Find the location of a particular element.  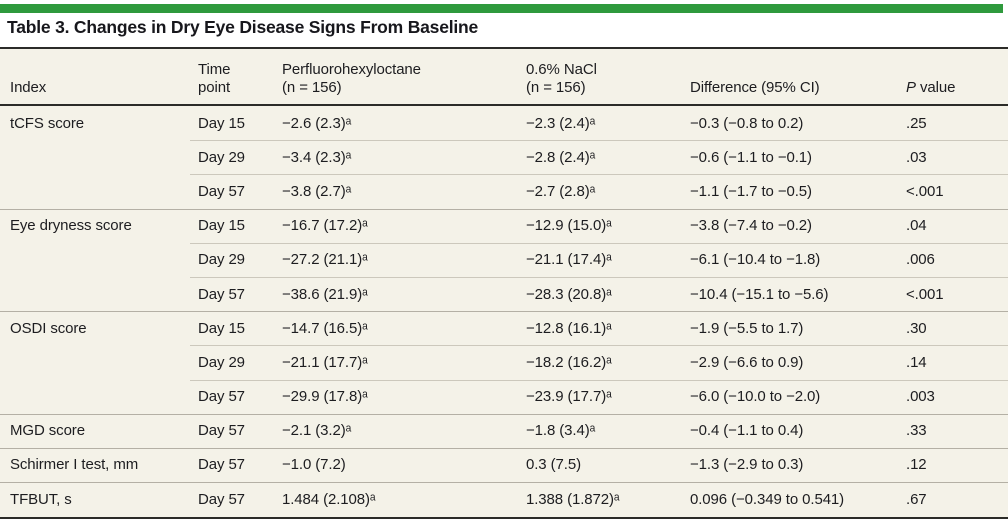

cell-p-value: .33 is located at coordinates (916, 431).